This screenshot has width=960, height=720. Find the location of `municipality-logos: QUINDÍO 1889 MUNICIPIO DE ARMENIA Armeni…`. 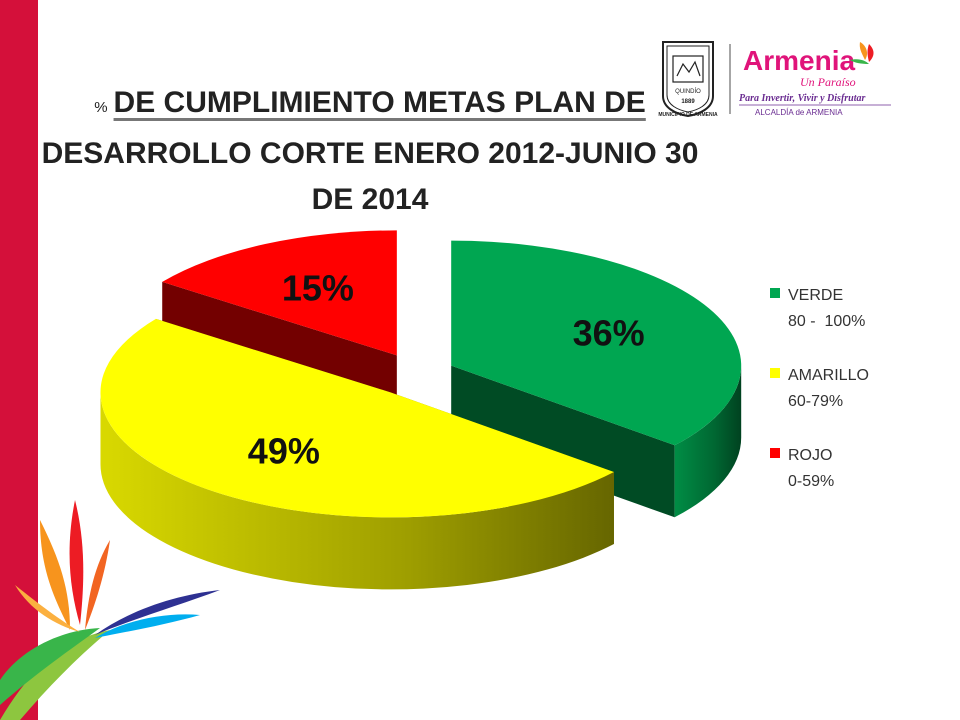

municipality-logos: QUINDÍO 1889 MUNICIPIO DE ARMENIA Armeni… is located at coordinates (774, 79).